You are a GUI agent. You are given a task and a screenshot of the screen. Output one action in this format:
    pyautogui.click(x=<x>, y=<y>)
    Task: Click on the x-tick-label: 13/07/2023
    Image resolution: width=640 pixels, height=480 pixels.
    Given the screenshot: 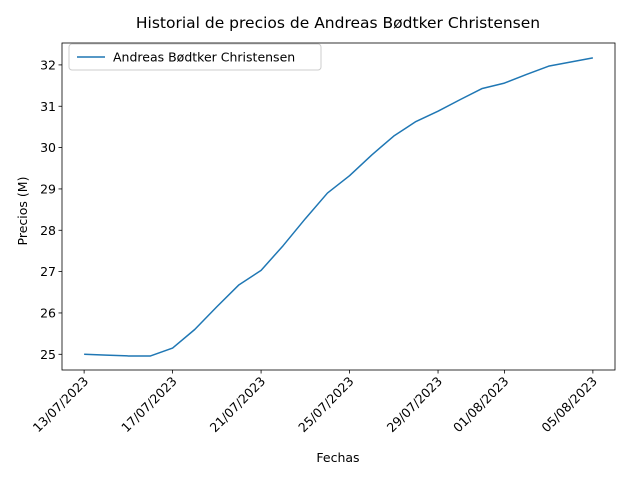 What is the action you would take?
    pyautogui.click(x=61, y=405)
    